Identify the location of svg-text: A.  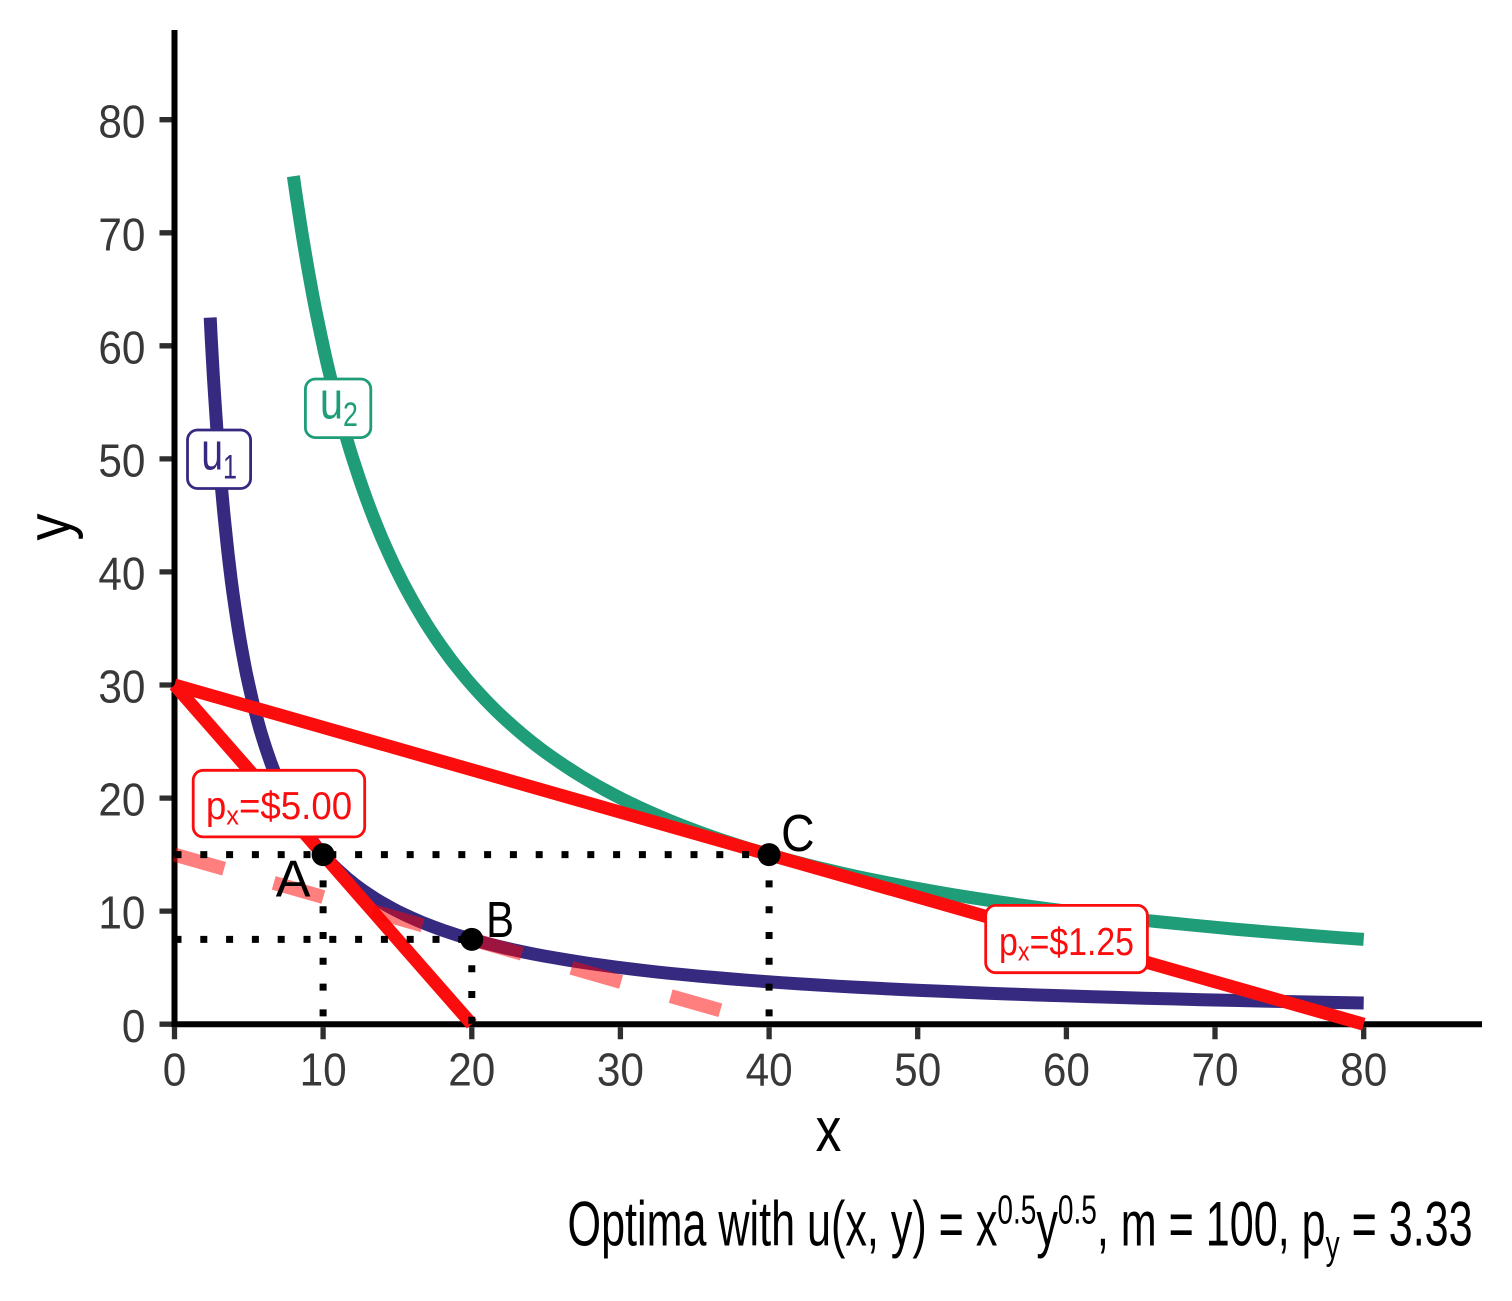
(293, 879).